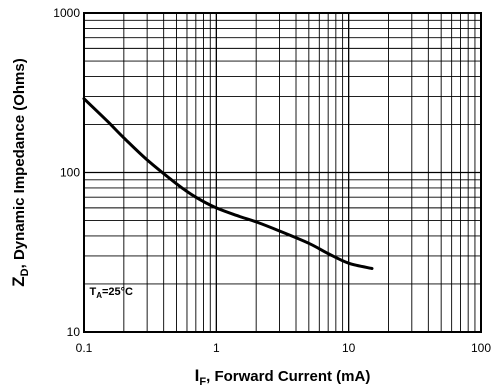 The width and height of the screenshot is (499, 387). What do you see at coordinates (84, 348) in the screenshot?
I see `x-tick-label: 0.1` at bounding box center [84, 348].